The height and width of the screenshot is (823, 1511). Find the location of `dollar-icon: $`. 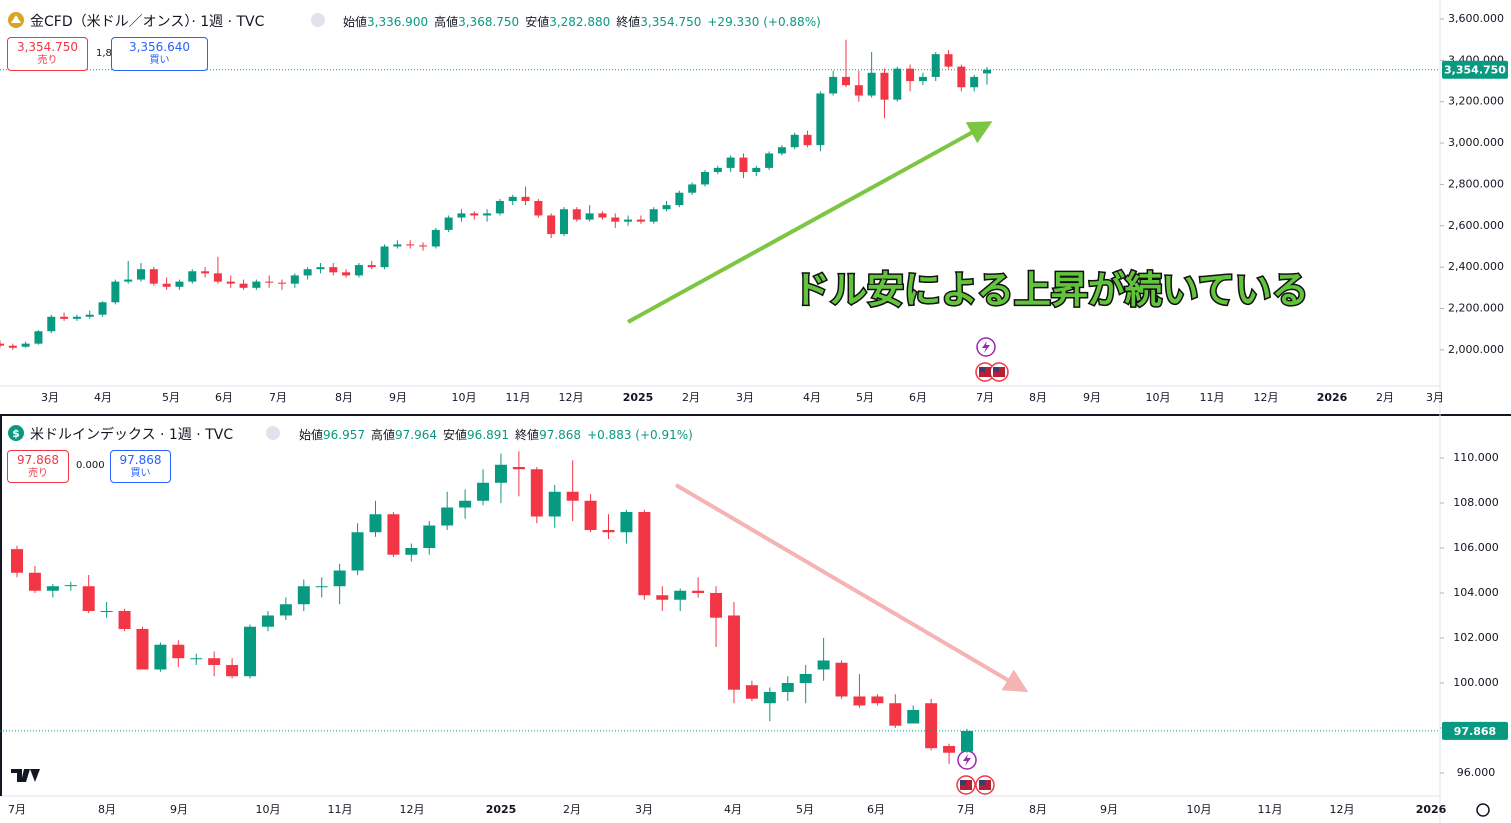

dollar-icon: $ is located at coordinates (16, 433).